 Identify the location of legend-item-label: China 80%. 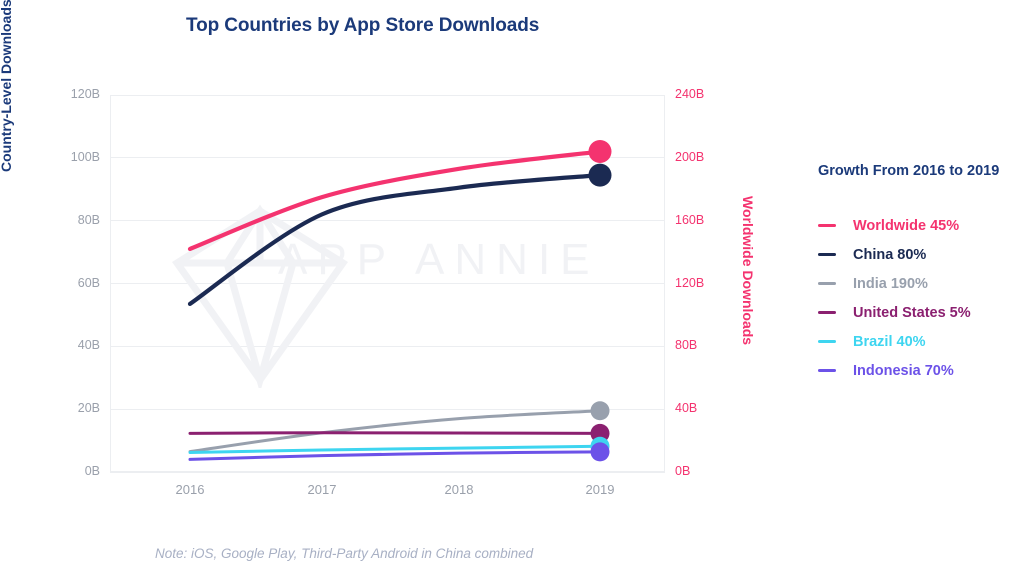
(890, 254).